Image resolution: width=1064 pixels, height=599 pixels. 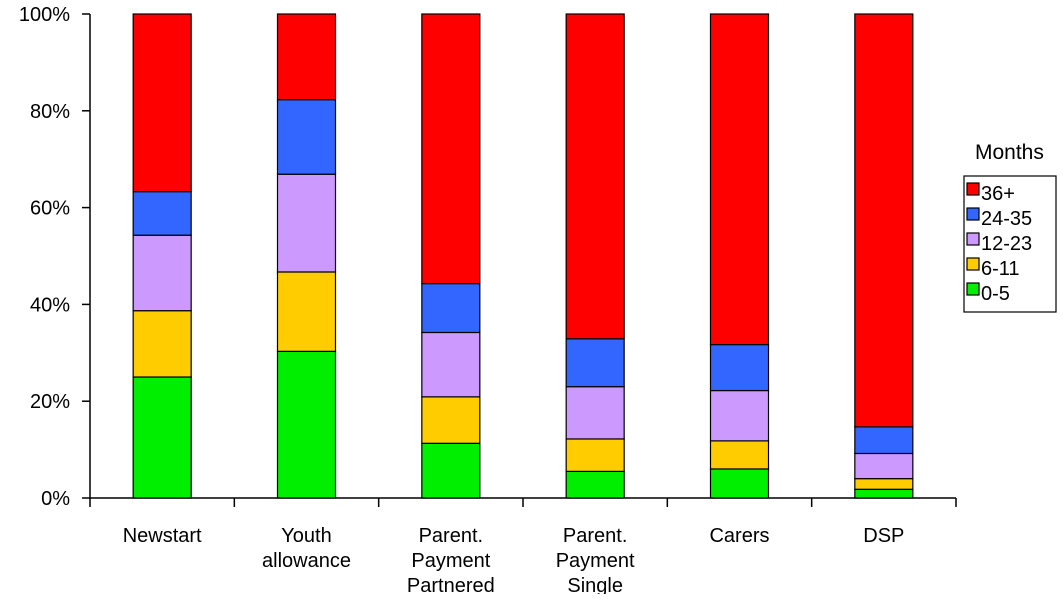 What do you see at coordinates (883, 536) in the screenshot?
I see `x-category-label: DSP` at bounding box center [883, 536].